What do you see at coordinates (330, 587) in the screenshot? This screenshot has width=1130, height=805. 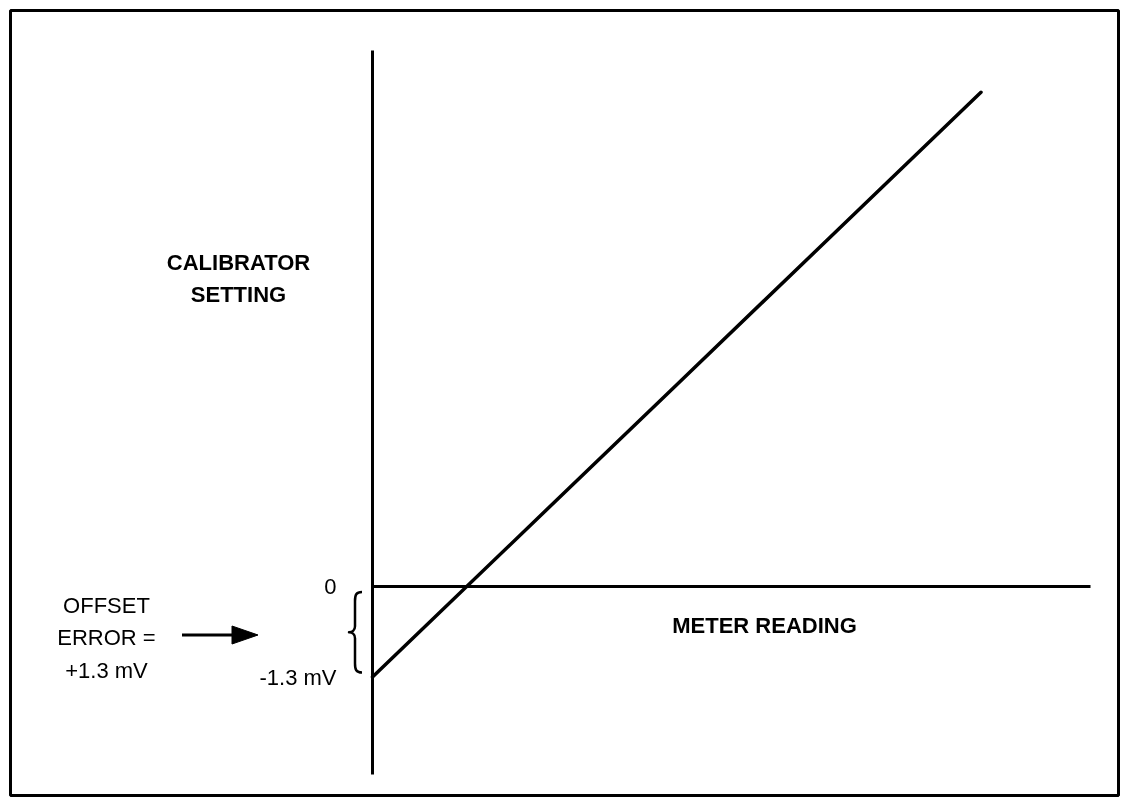 I see `y-tick-label: 0` at bounding box center [330, 587].